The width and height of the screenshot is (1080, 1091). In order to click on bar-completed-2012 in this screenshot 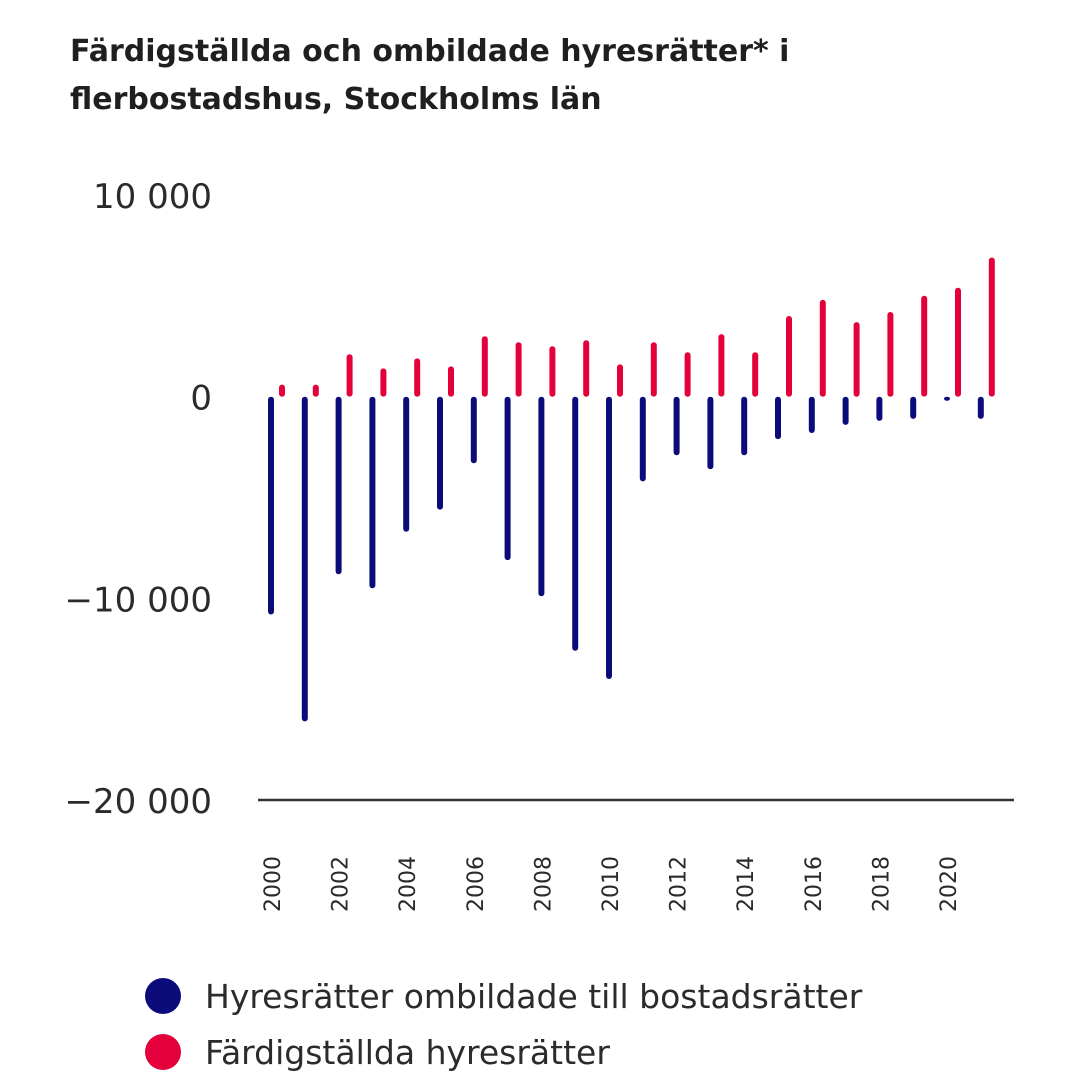, I will do `click(687, 374)`.